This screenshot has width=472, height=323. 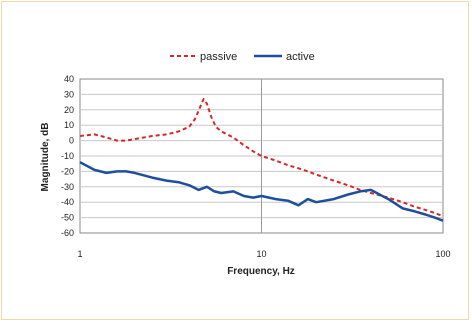 What do you see at coordinates (218, 57) in the screenshot?
I see `legend-label-passive: passive` at bounding box center [218, 57].